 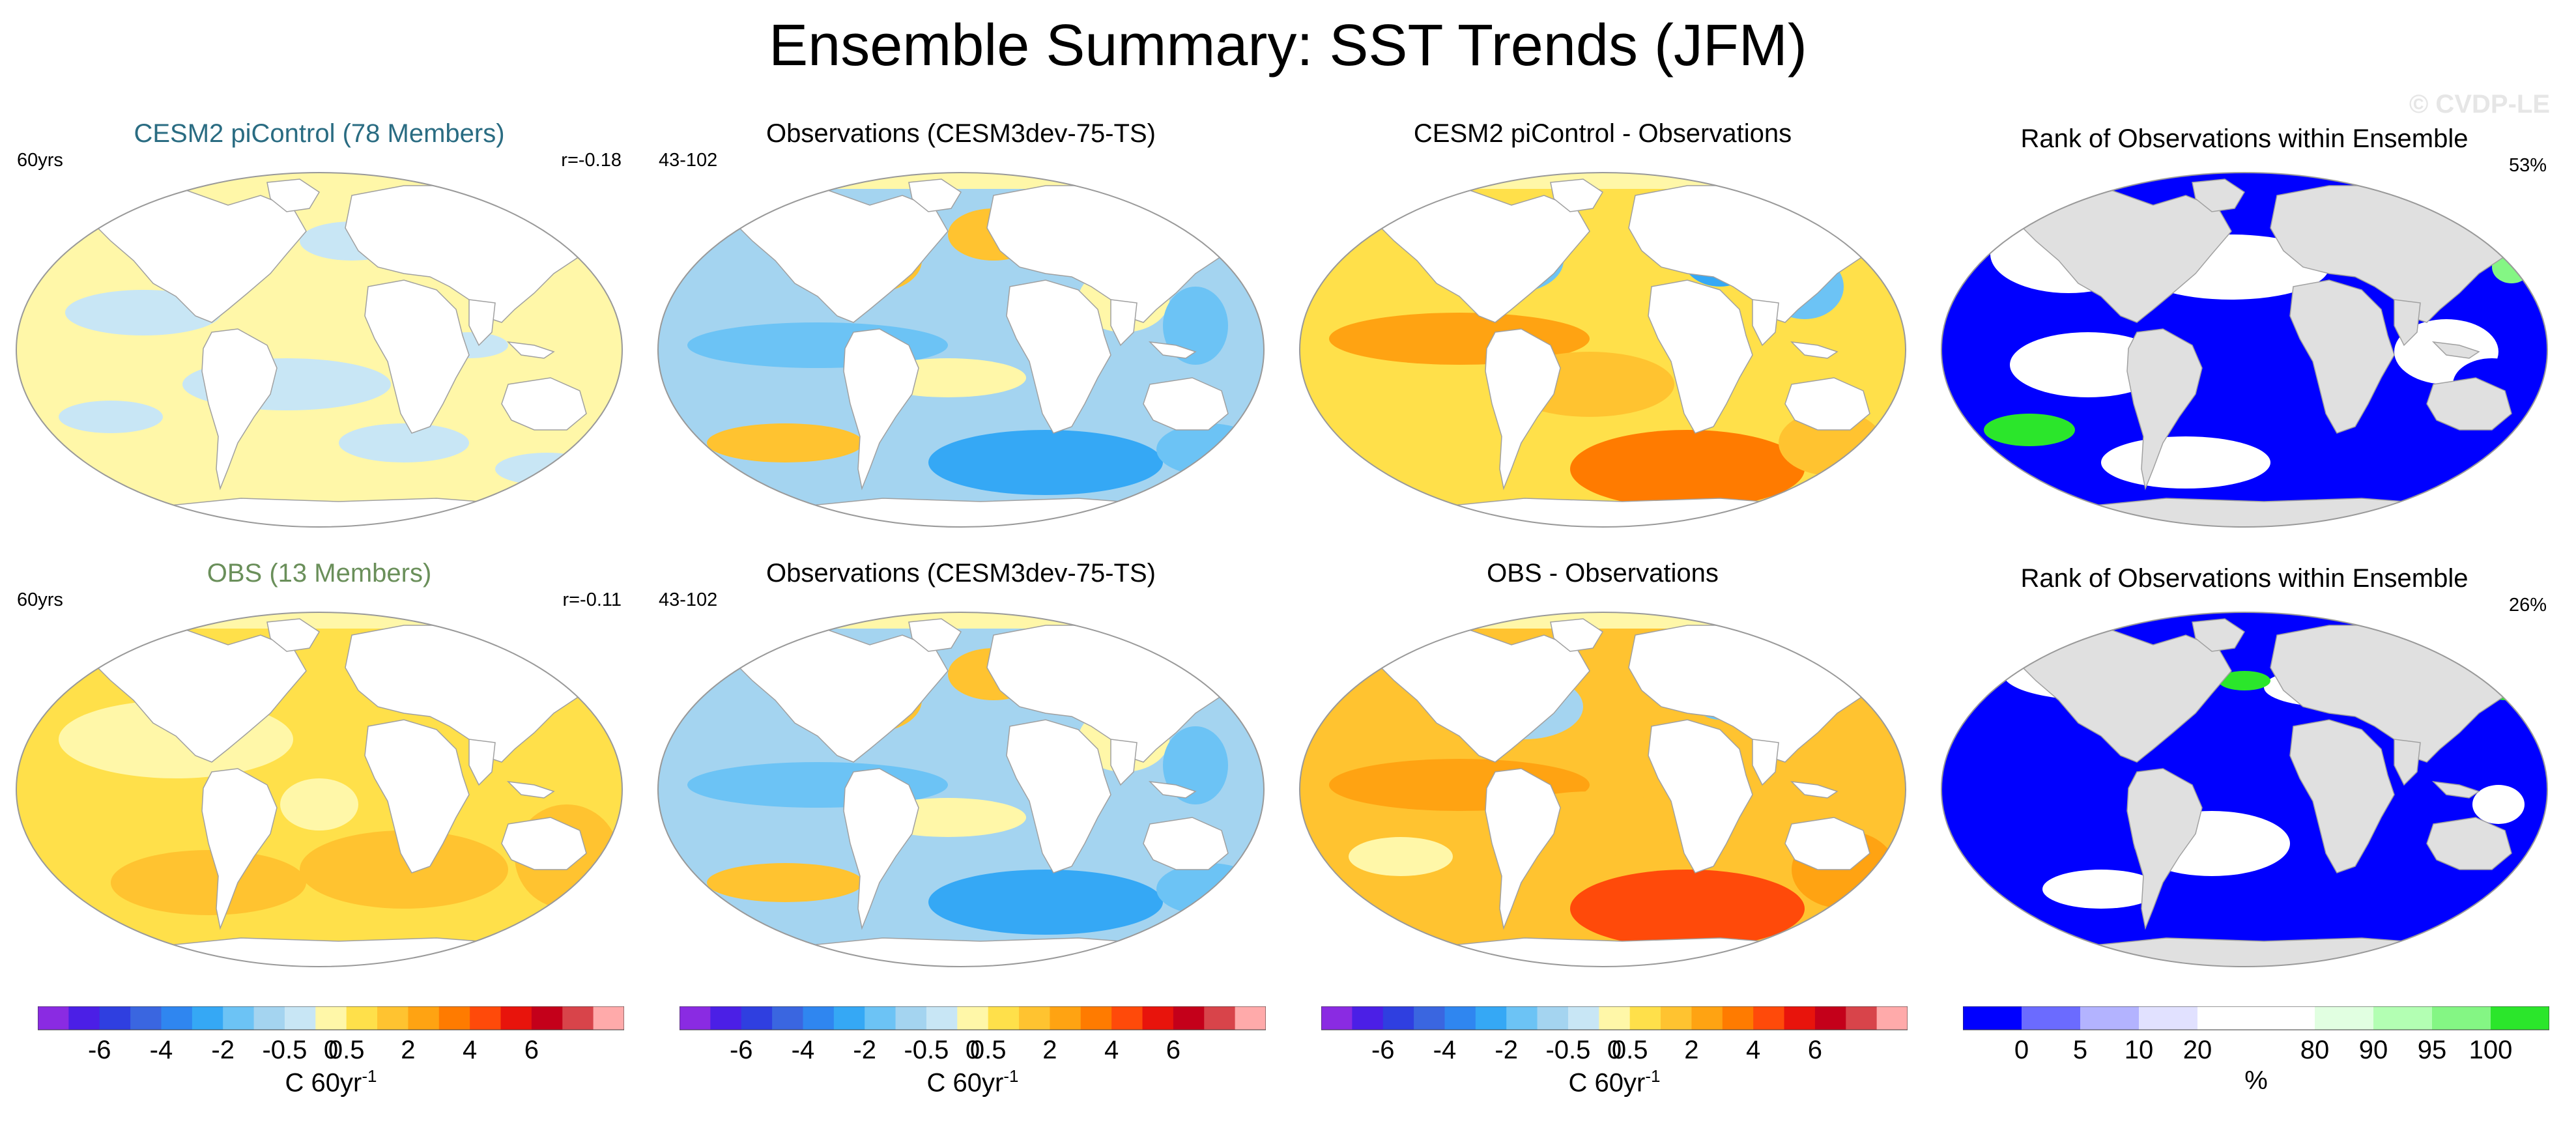 What do you see at coordinates (1049, 1050) in the screenshot?
I see `tick-label: 2` at bounding box center [1049, 1050].